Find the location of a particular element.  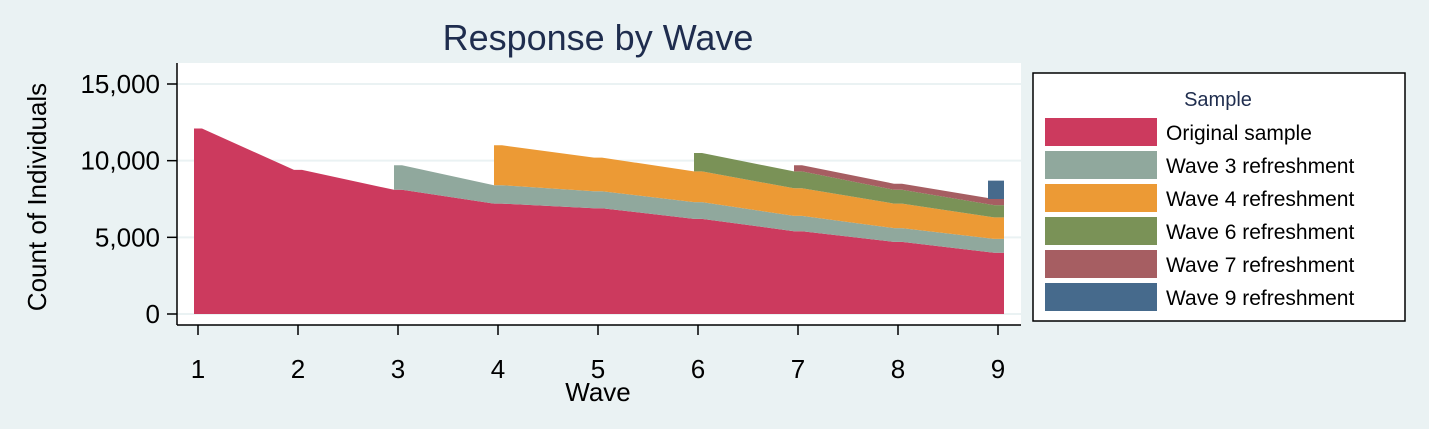

legend-label: Wave 3 refreshment is located at coordinates (1260, 166).